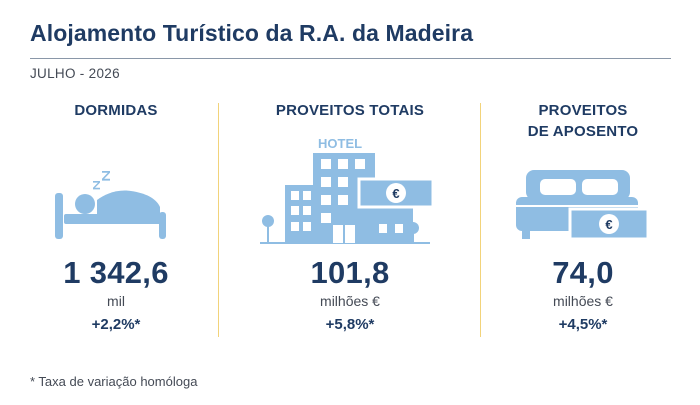 Image resolution: width=700 pixels, height=405 pixels. I want to click on indicator-title: PROVEITOS TOTAIS, so click(350, 110).